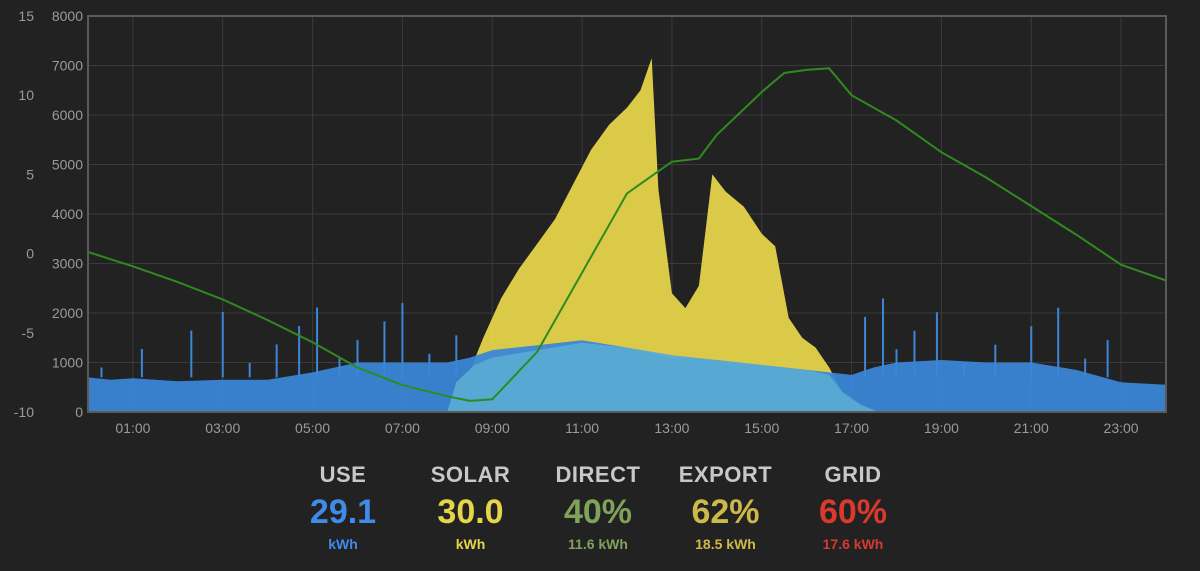 This screenshot has height=571, width=1200. Describe the element at coordinates (67, 264) in the screenshot. I see `y-right-tick-label: 3000` at that location.